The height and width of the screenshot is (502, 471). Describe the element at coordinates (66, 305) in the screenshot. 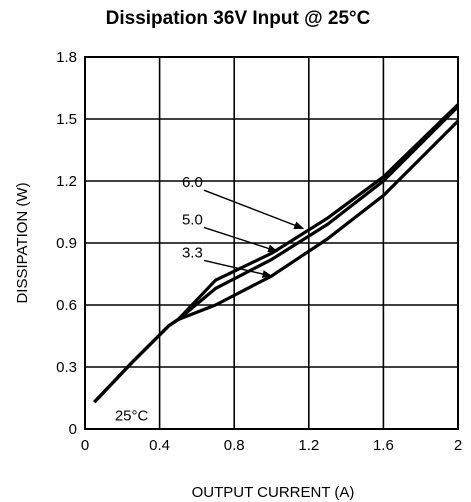

I see `y-tick-label: 0.6` at that location.